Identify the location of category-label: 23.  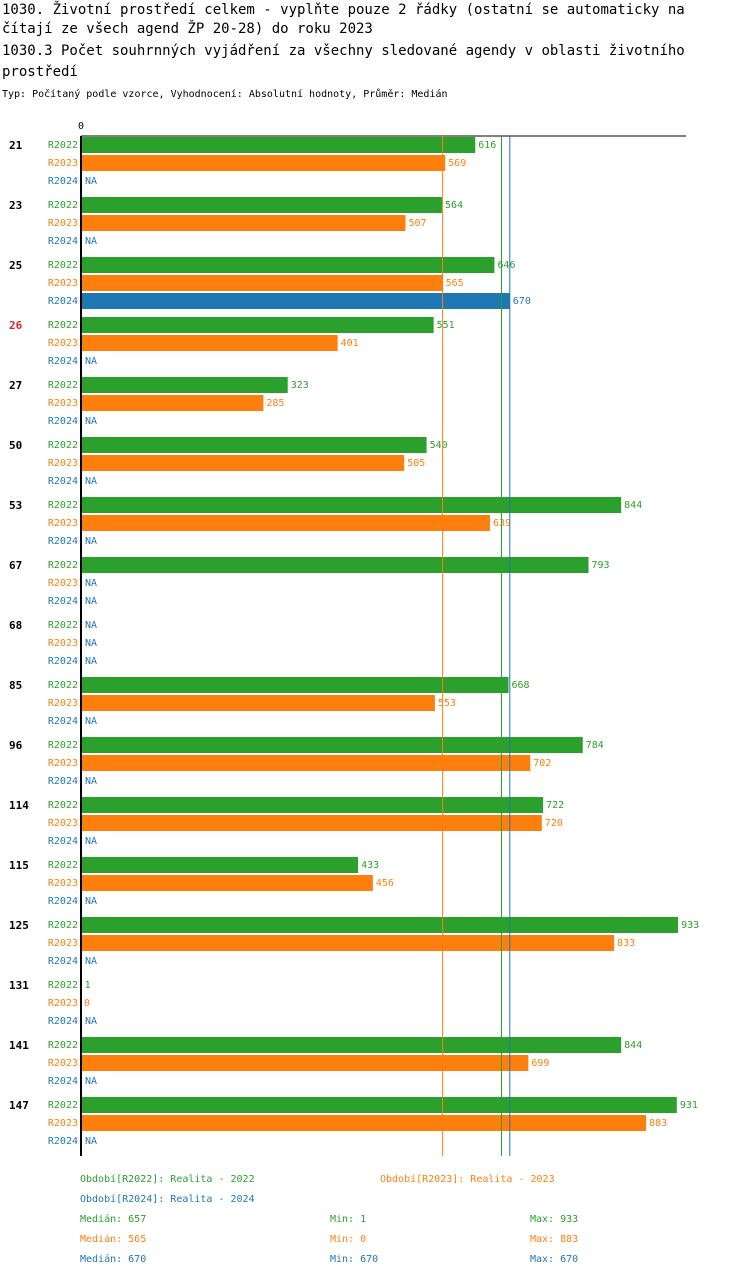
(15, 205).